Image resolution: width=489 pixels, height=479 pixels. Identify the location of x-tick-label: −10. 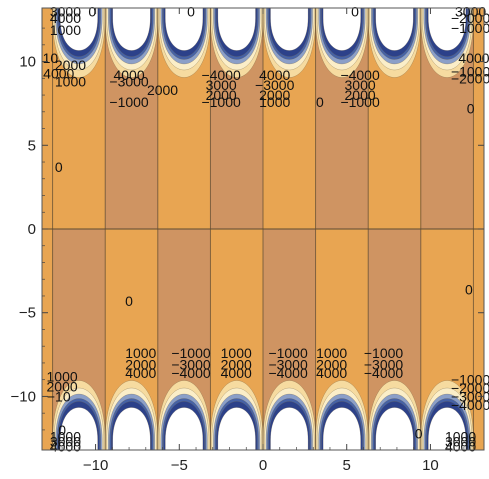
(95, 465).